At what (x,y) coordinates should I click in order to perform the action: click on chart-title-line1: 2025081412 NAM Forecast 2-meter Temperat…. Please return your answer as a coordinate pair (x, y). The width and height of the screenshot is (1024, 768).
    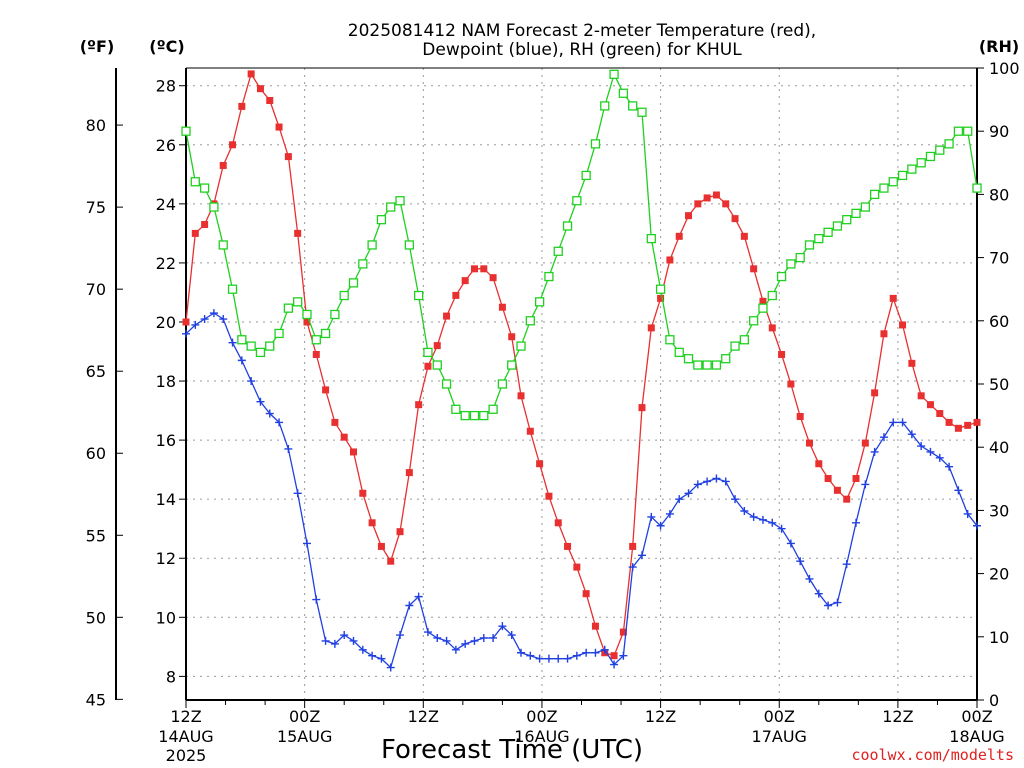
    Looking at the image, I should click on (582, 31).